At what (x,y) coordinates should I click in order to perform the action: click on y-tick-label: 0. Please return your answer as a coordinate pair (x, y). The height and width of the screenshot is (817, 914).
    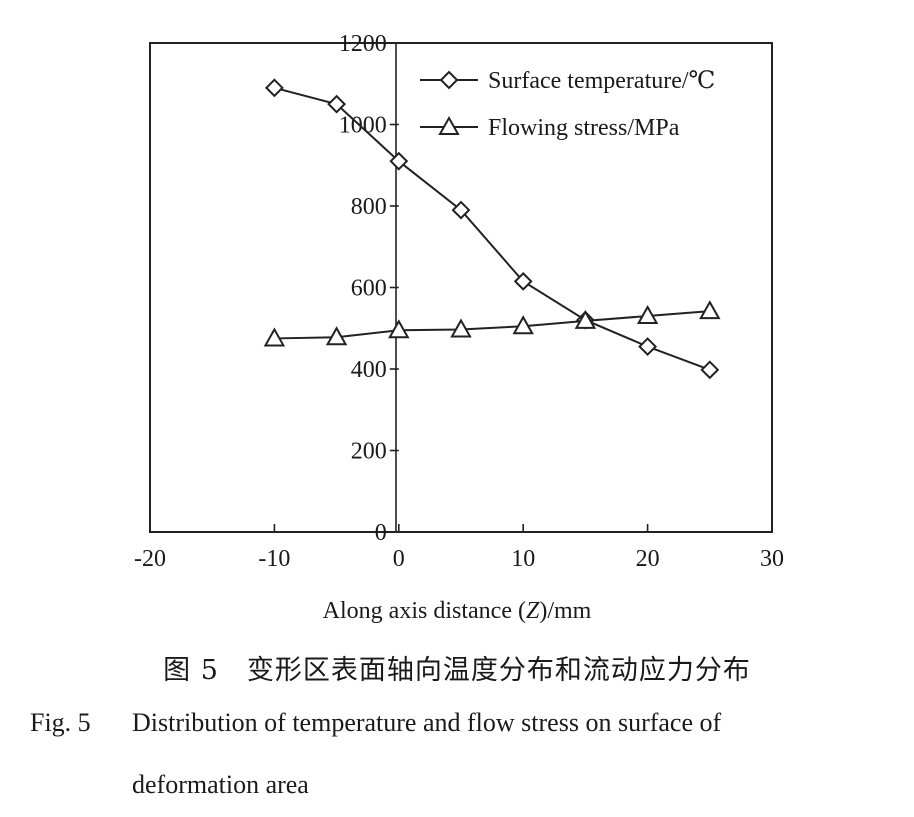
    Looking at the image, I should click on (381, 533).